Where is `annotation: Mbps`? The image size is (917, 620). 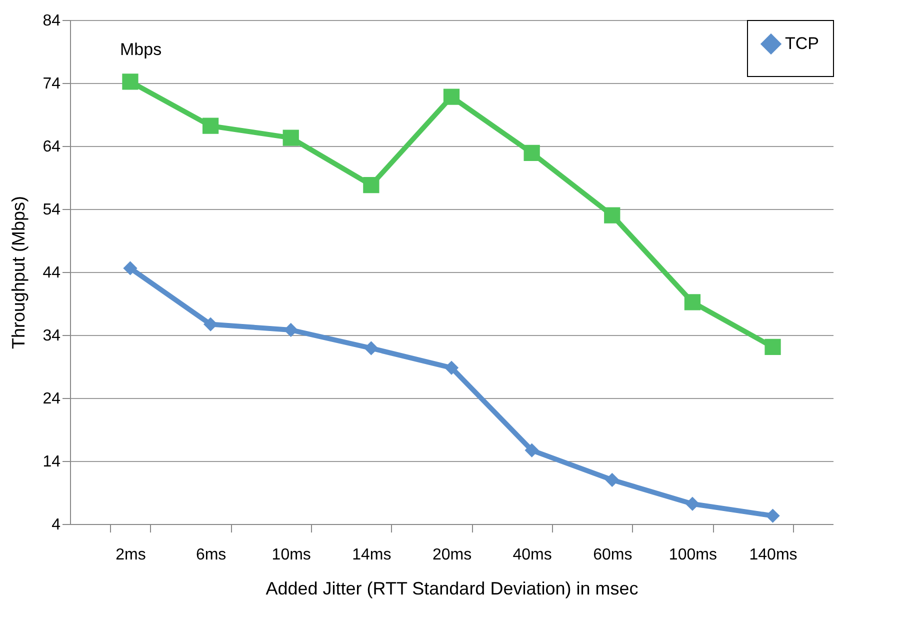
annotation: Mbps is located at coordinates (141, 49).